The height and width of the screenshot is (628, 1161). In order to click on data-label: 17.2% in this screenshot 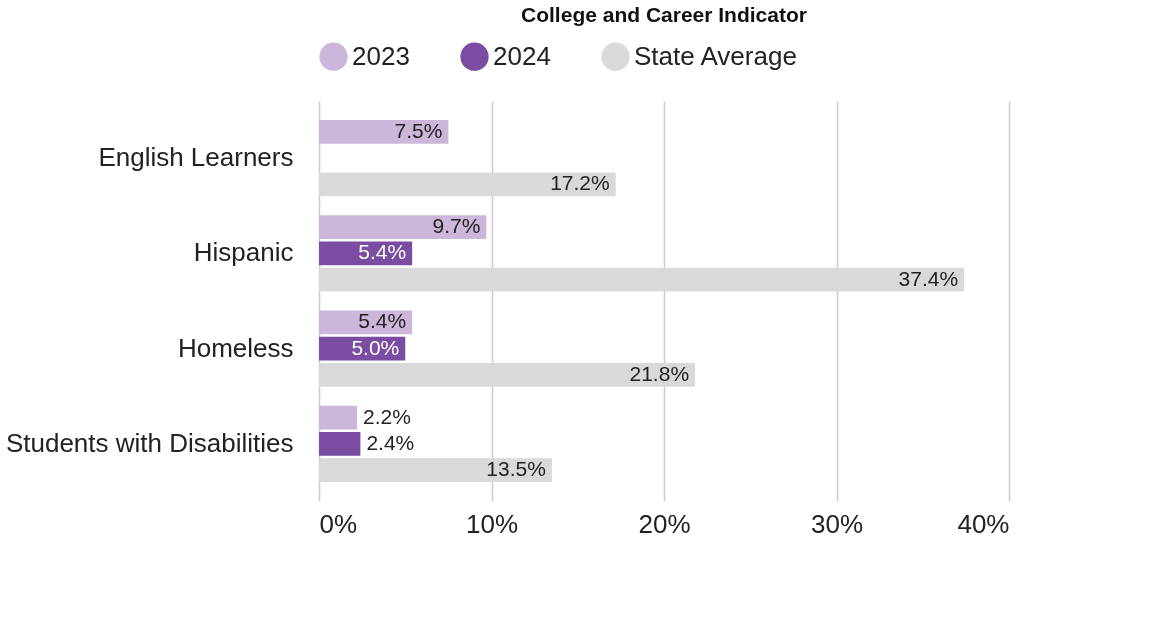, I will do `click(580, 183)`.